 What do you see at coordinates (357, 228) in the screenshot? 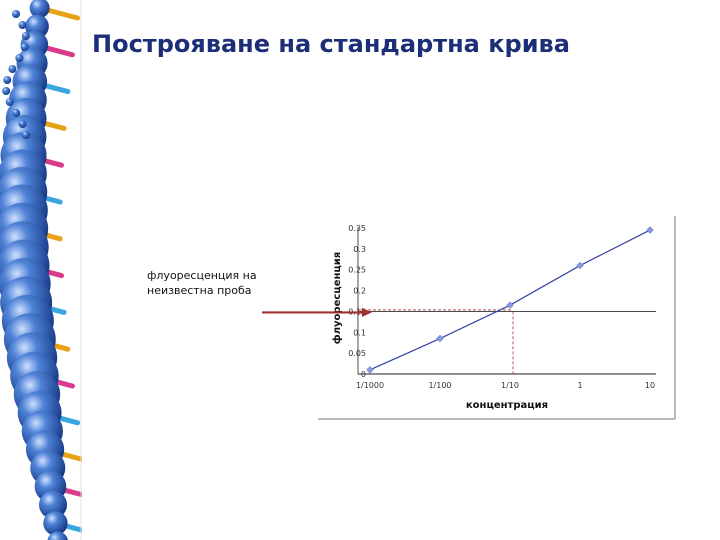
I see `y-tick-label: 0.35` at bounding box center [357, 228].